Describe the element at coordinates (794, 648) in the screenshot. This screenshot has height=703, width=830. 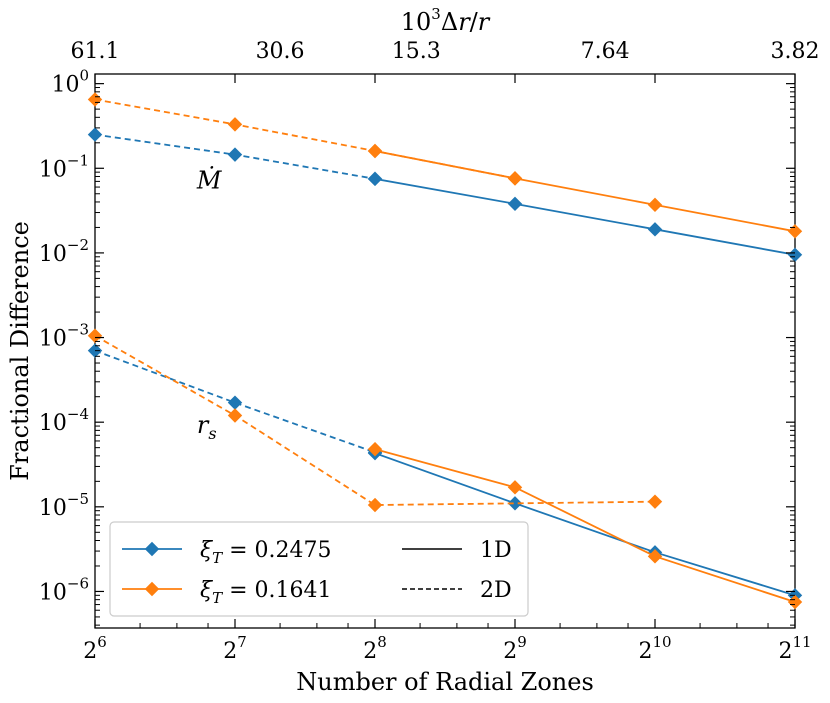
I see `x-tick-label: 211` at that location.